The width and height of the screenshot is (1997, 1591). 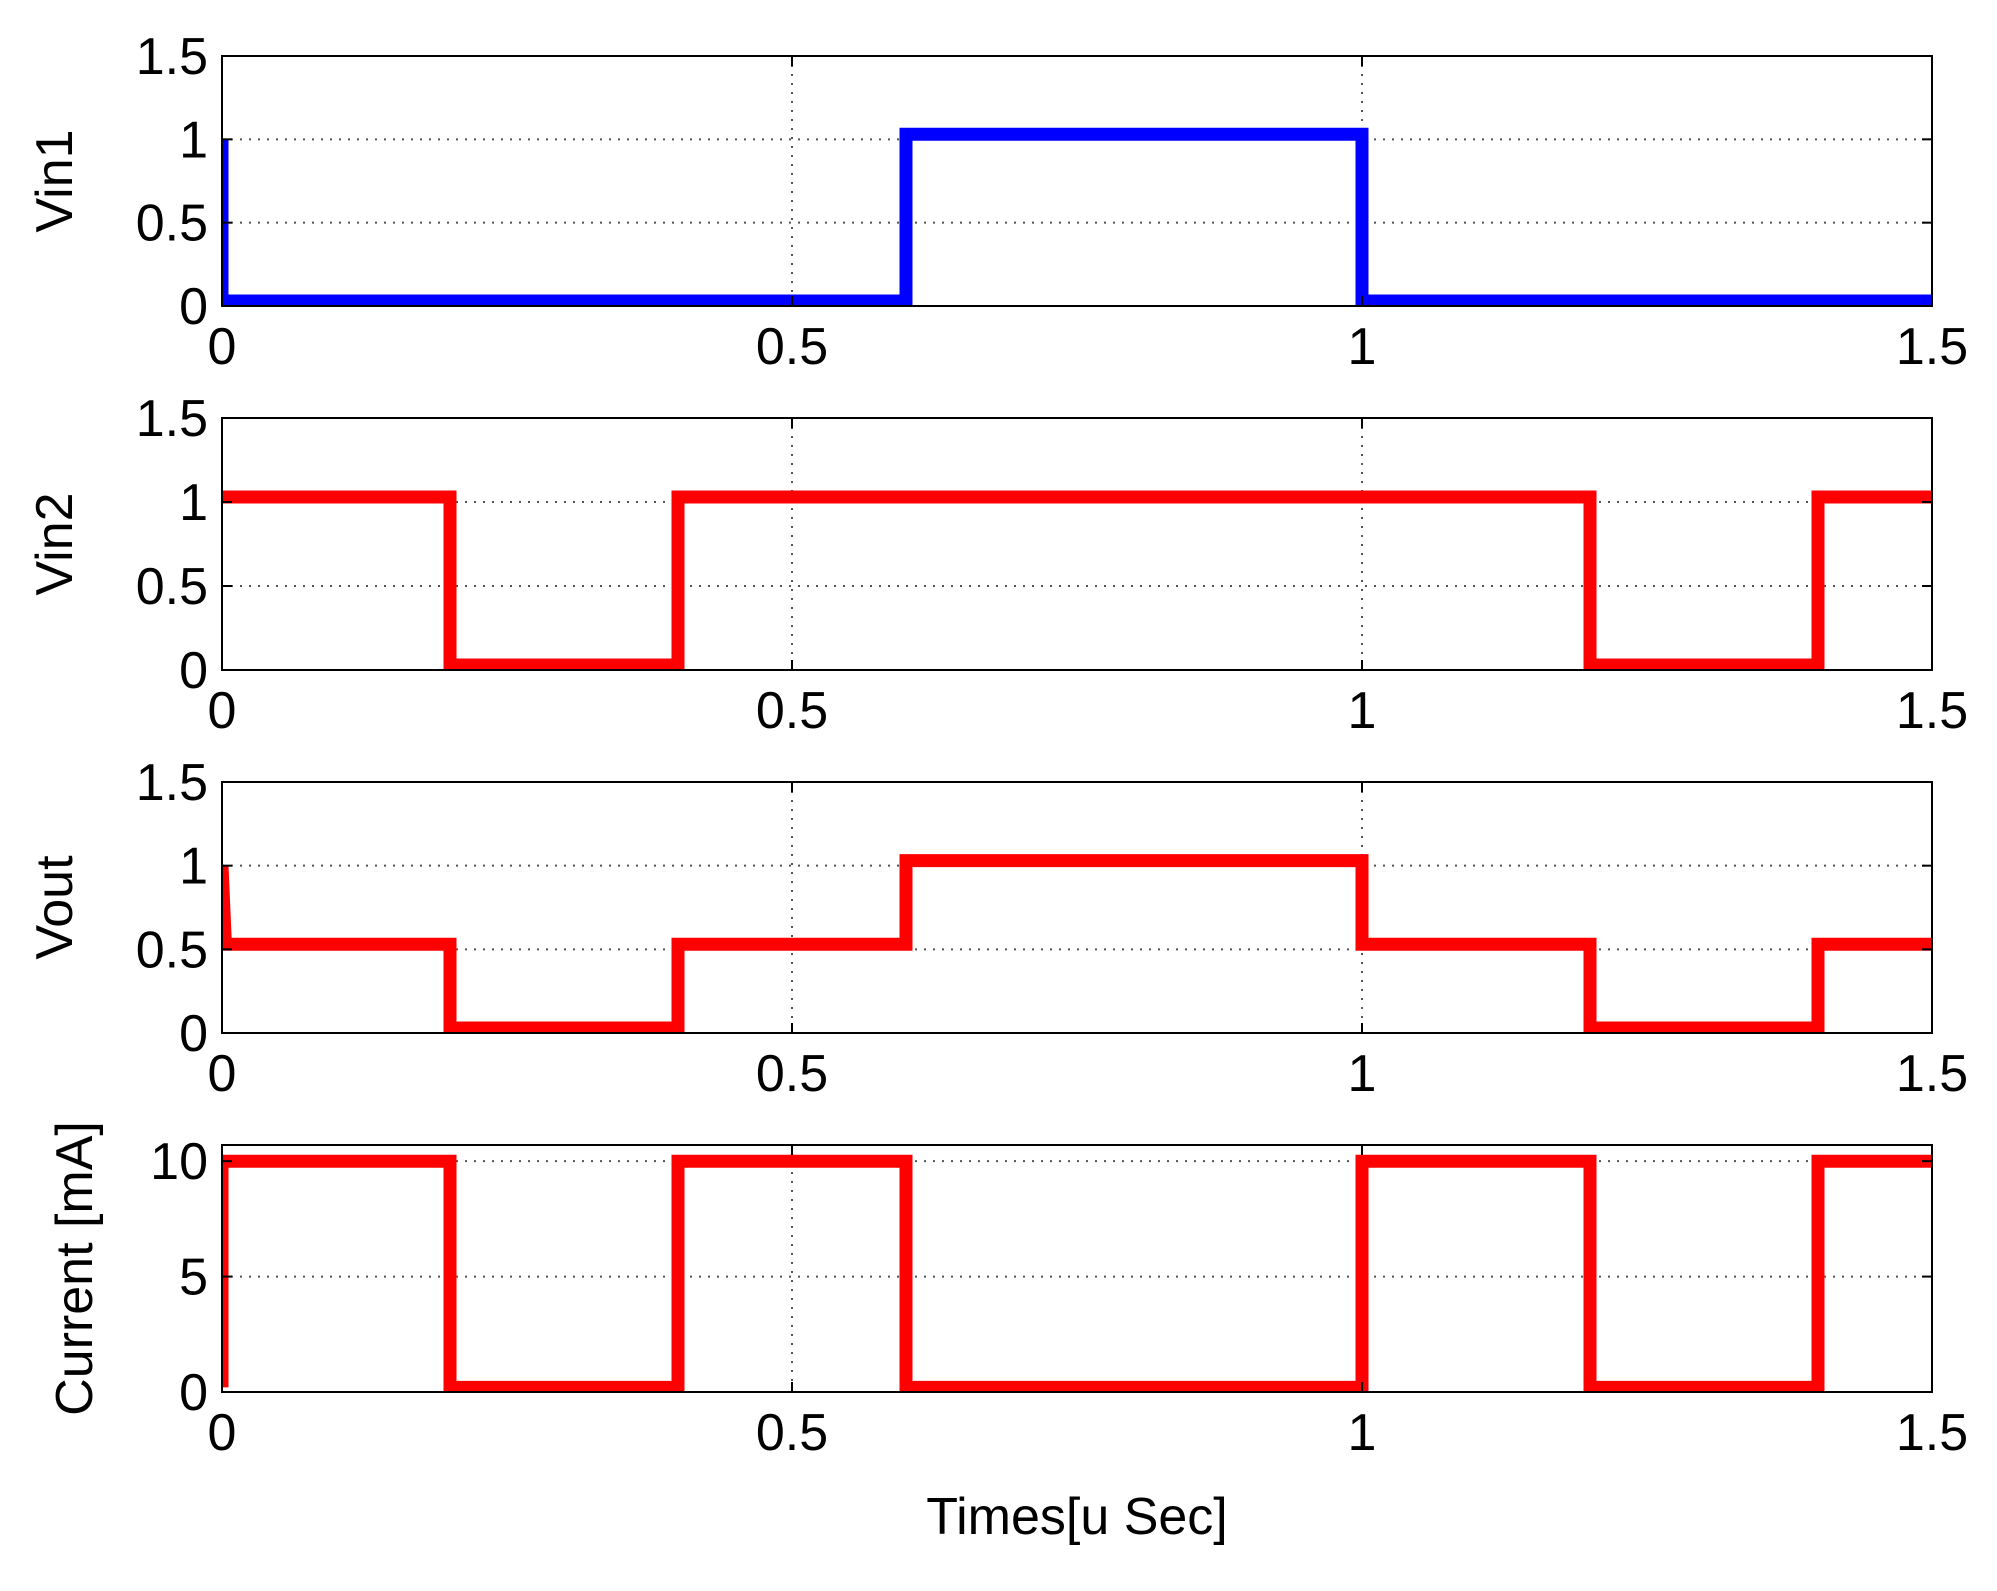 What do you see at coordinates (55, 180) in the screenshot?
I see `y-axis-label: Vin1` at bounding box center [55, 180].